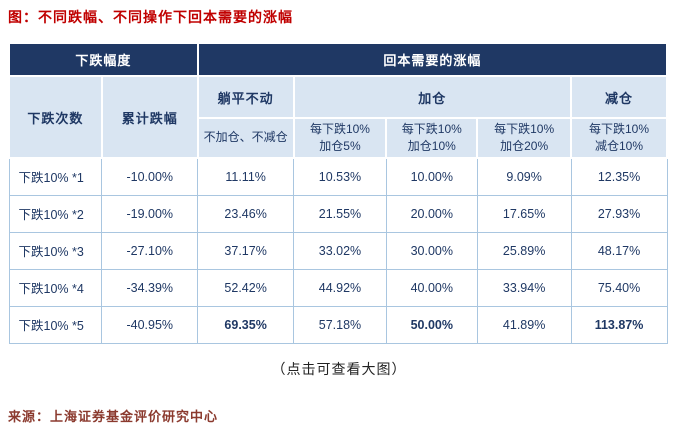 This screenshot has width=678, height=433. I want to click on data-cell: 50.00%, so click(431, 324).